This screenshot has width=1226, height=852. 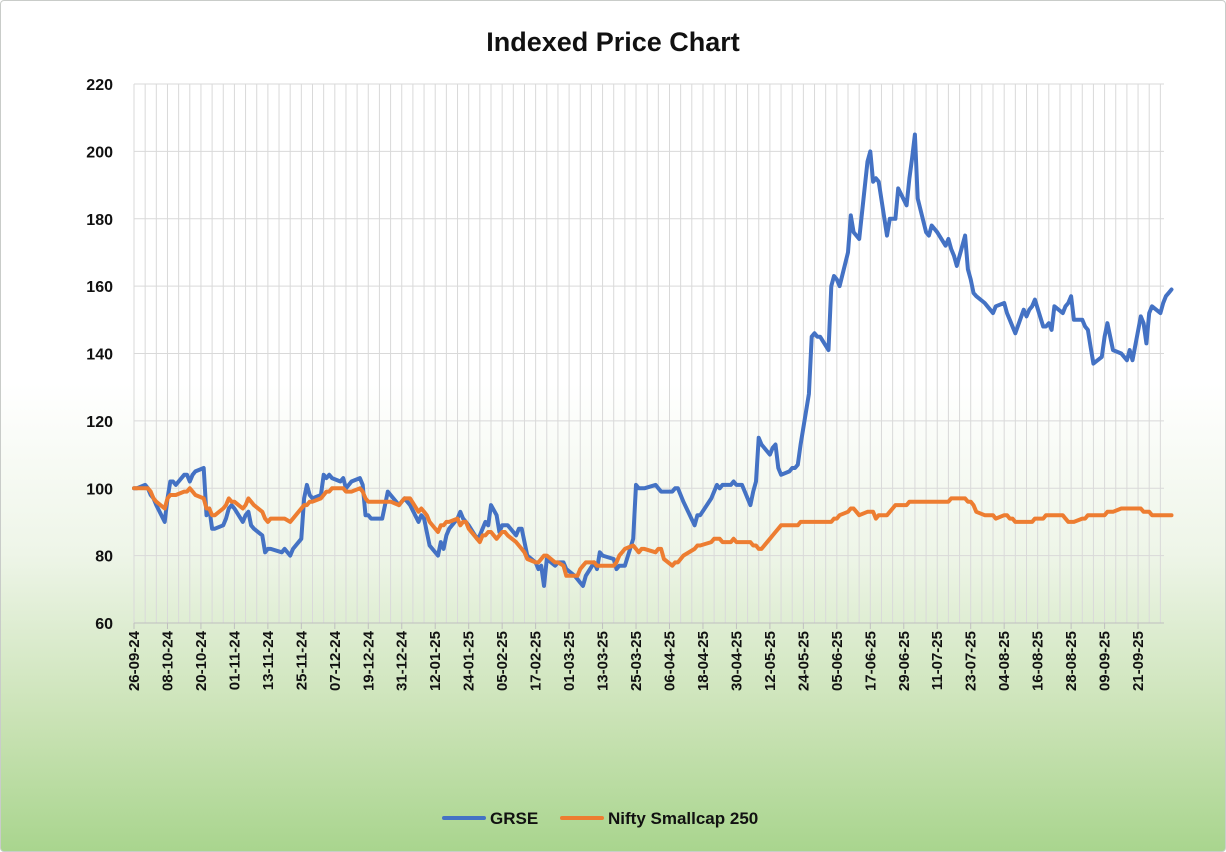 I want to click on x-tick-label: 19-12-24, so click(x=368, y=660).